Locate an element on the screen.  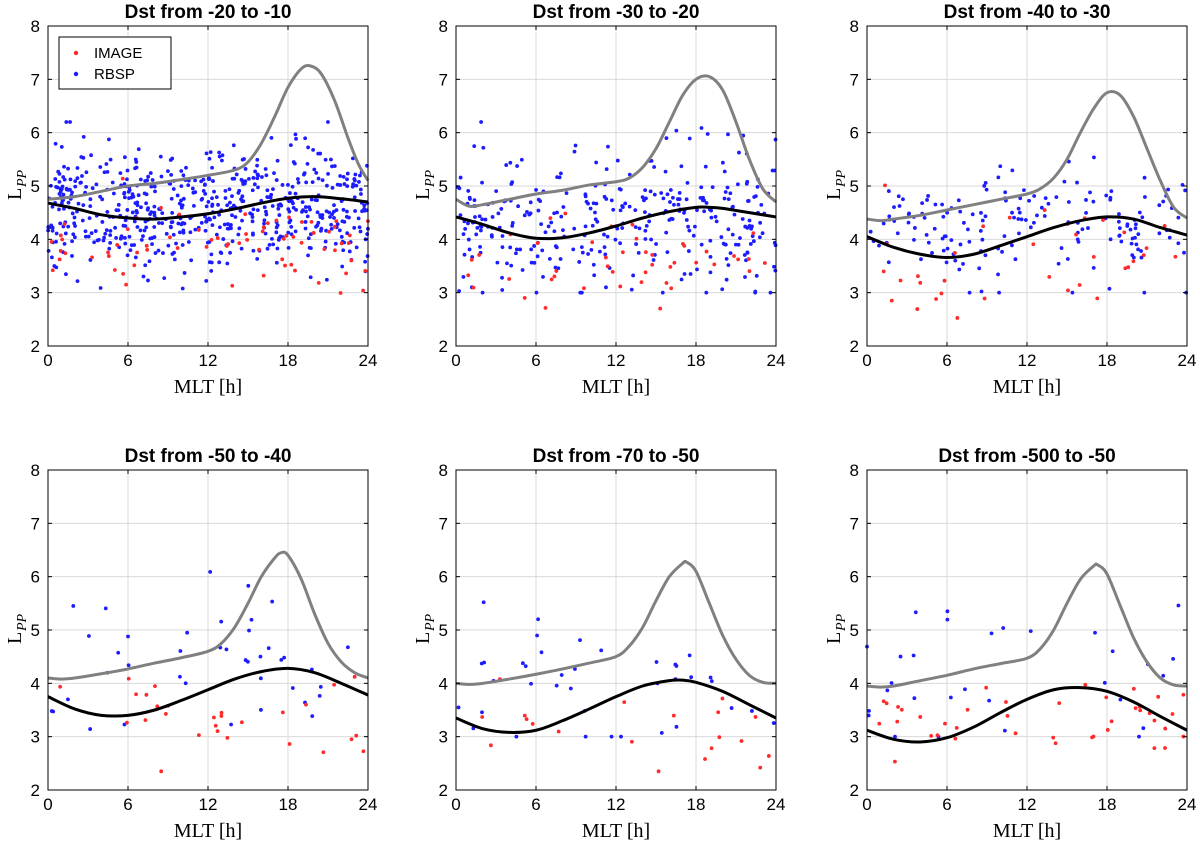
y-tick-label: 5 is located at coordinates (35, 186).